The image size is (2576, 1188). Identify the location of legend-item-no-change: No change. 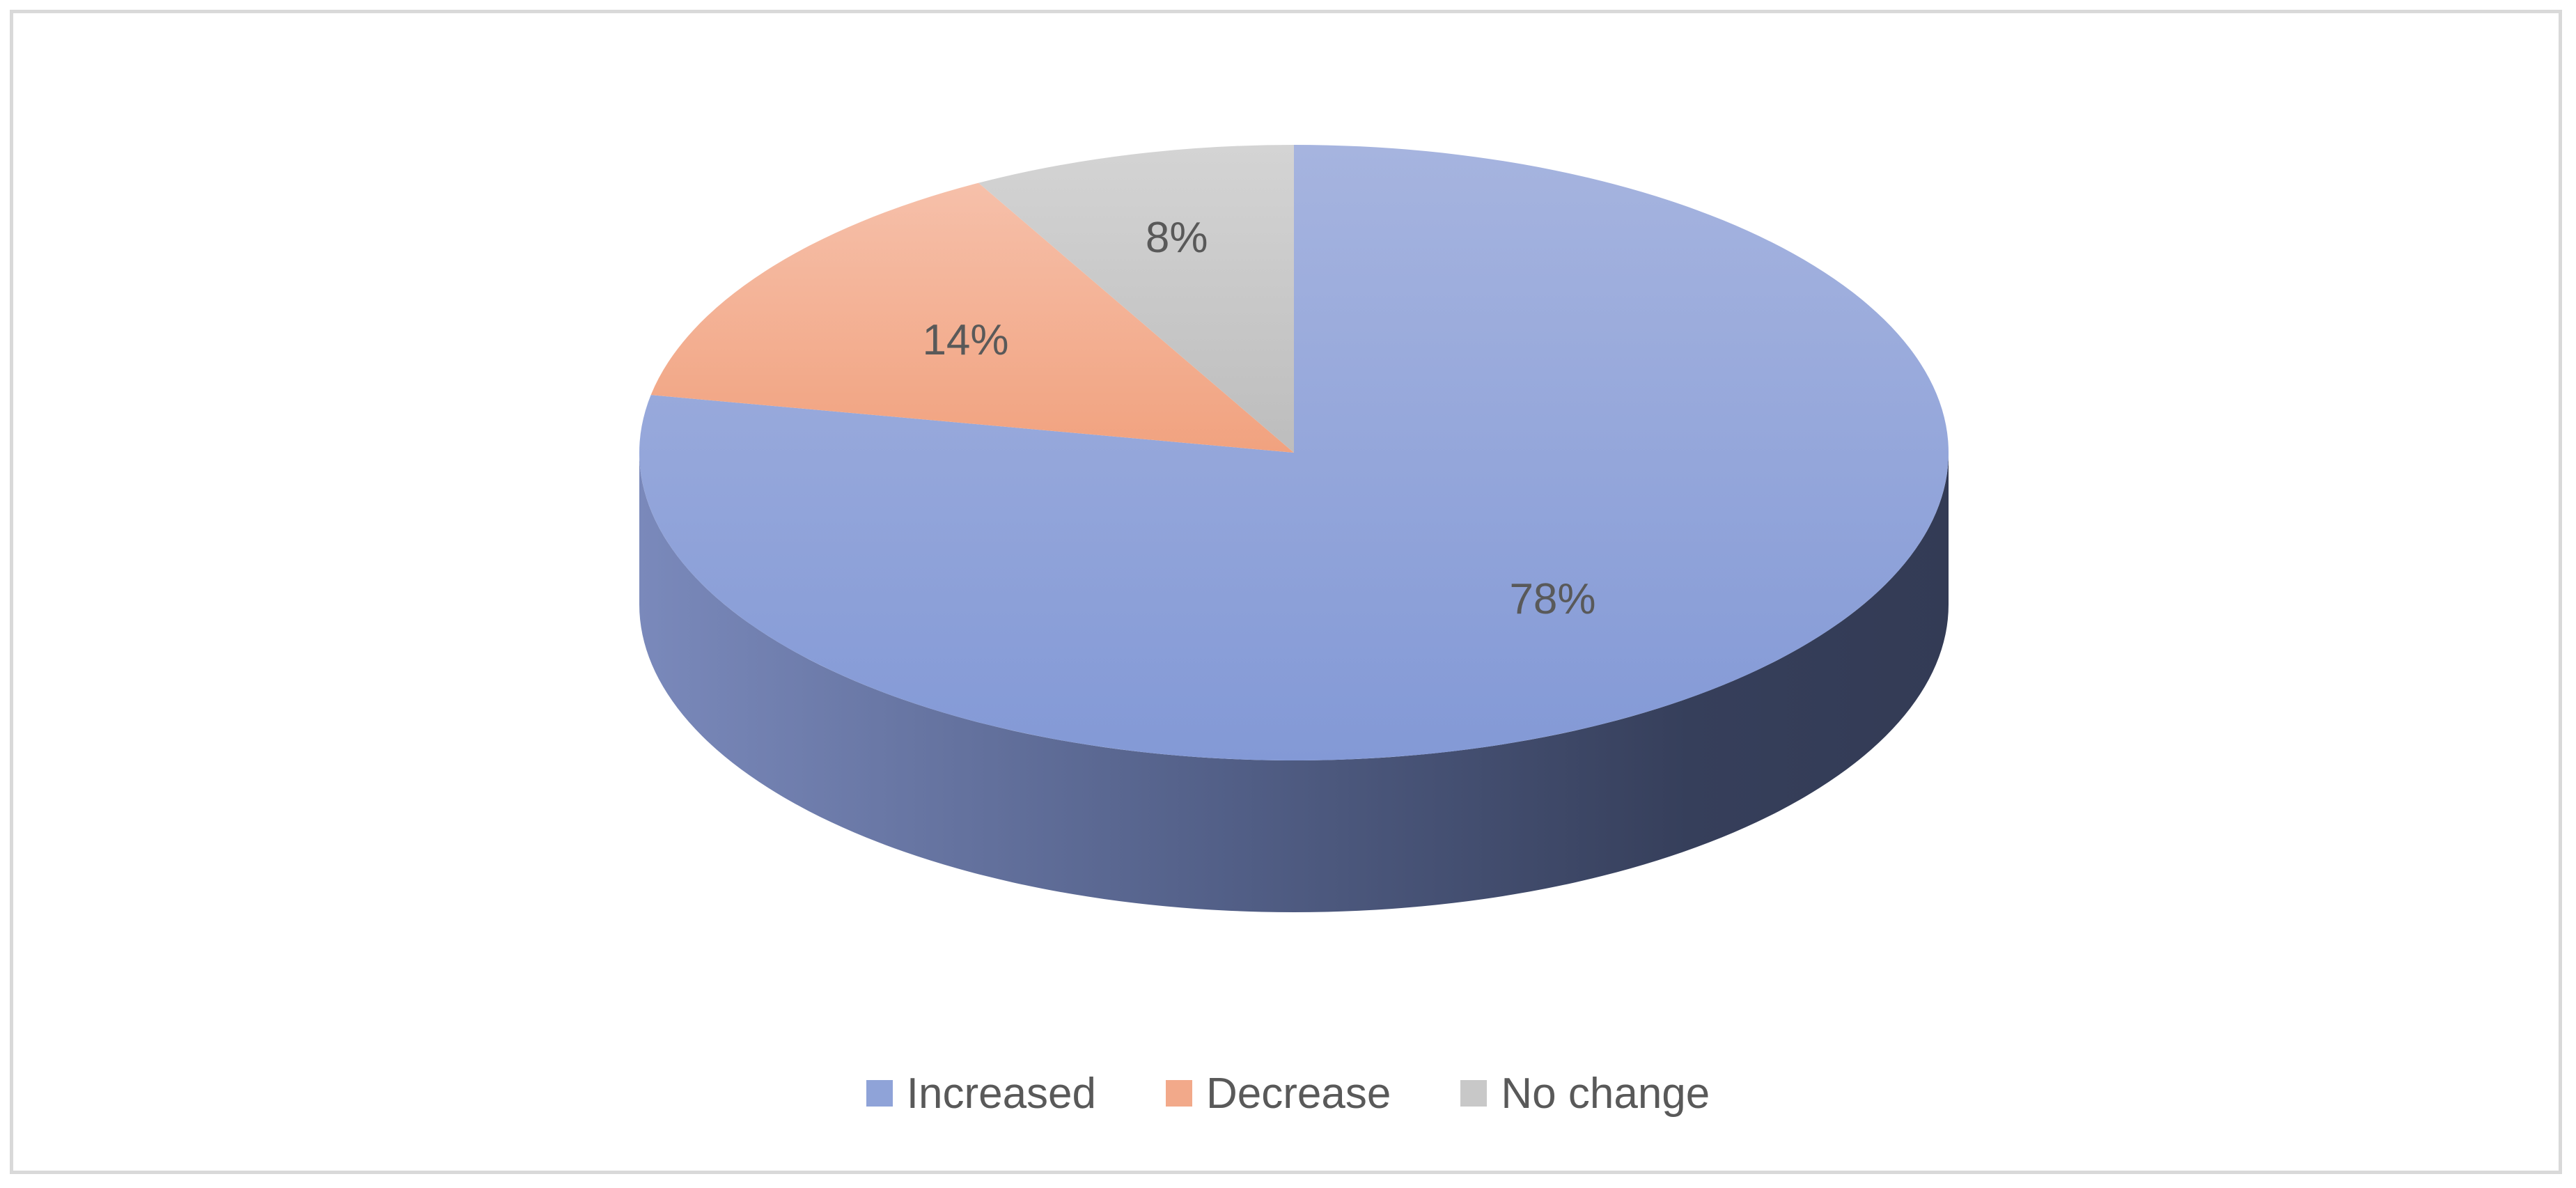
(1585, 1093).